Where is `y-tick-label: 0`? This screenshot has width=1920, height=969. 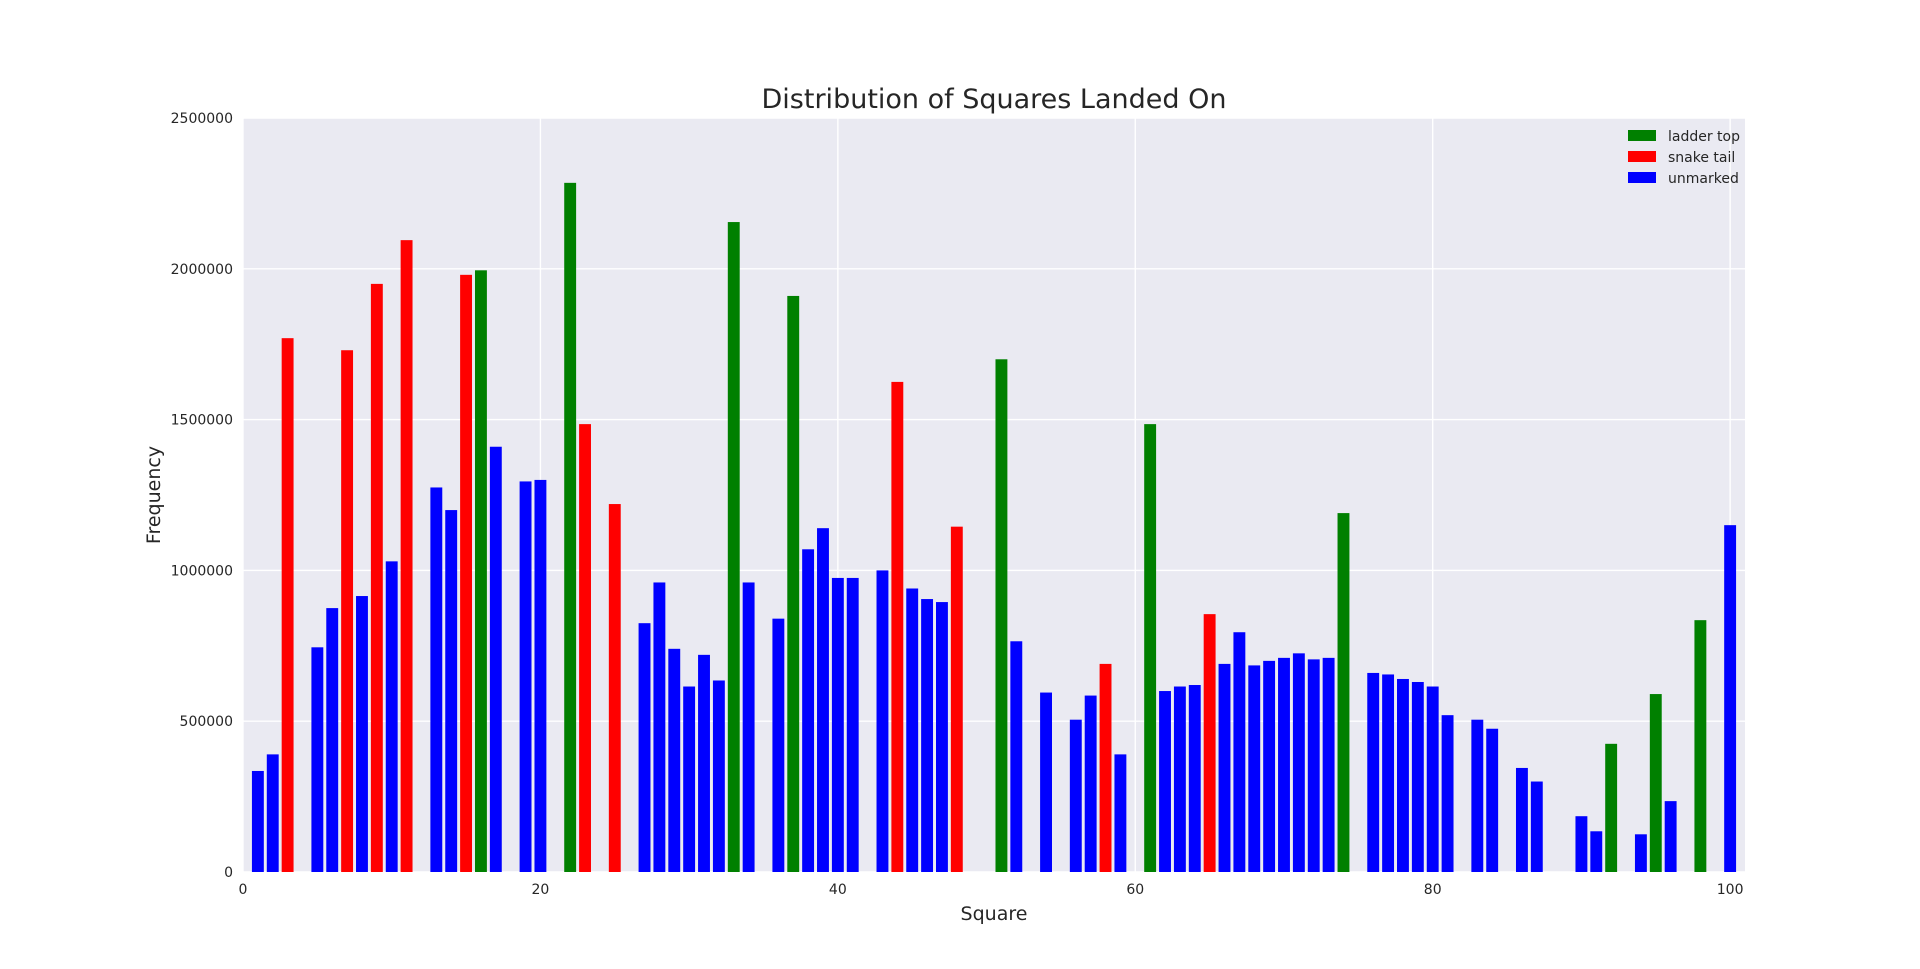
y-tick-label: 0 is located at coordinates (228, 873).